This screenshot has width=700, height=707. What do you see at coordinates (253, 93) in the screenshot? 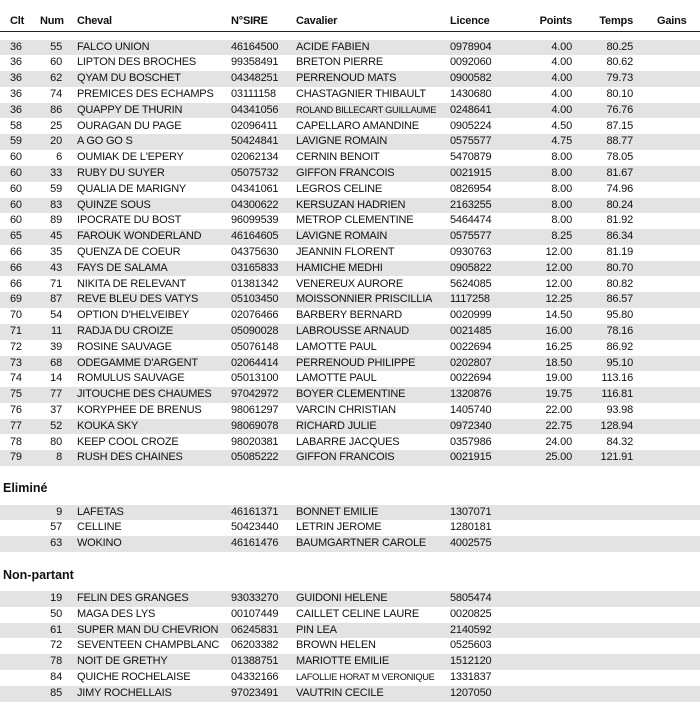
I see `cell-sire: 03111158` at bounding box center [253, 93].